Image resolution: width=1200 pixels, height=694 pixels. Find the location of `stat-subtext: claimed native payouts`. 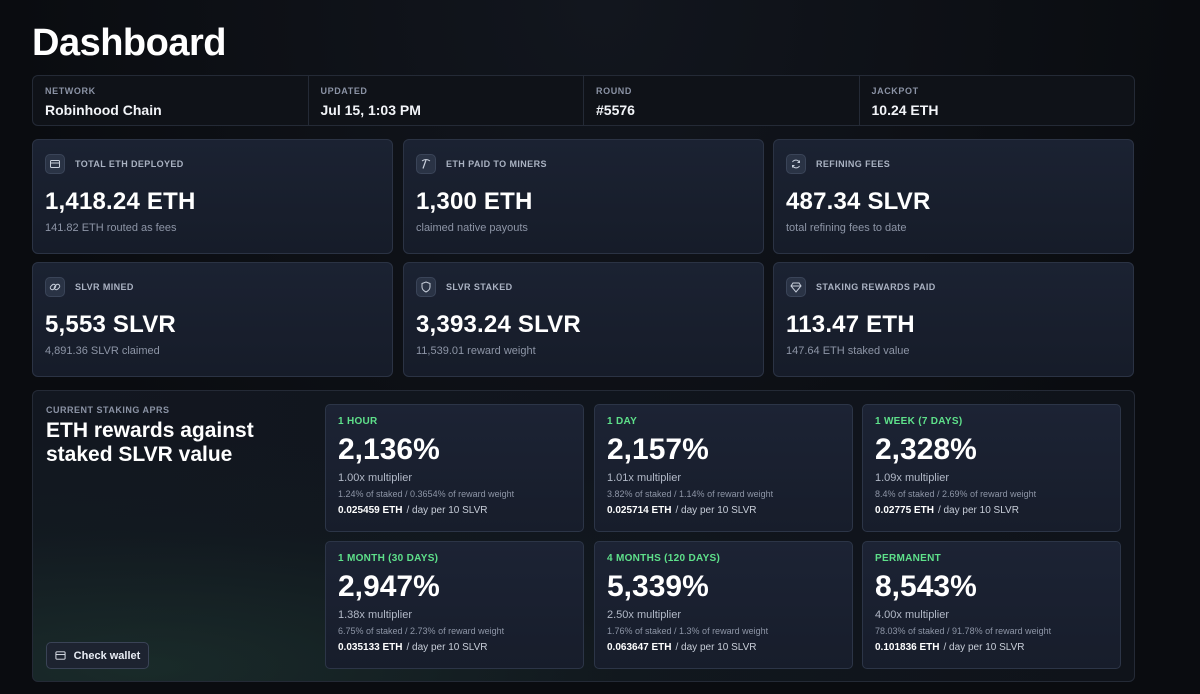

stat-subtext: claimed native payouts is located at coordinates (472, 228).